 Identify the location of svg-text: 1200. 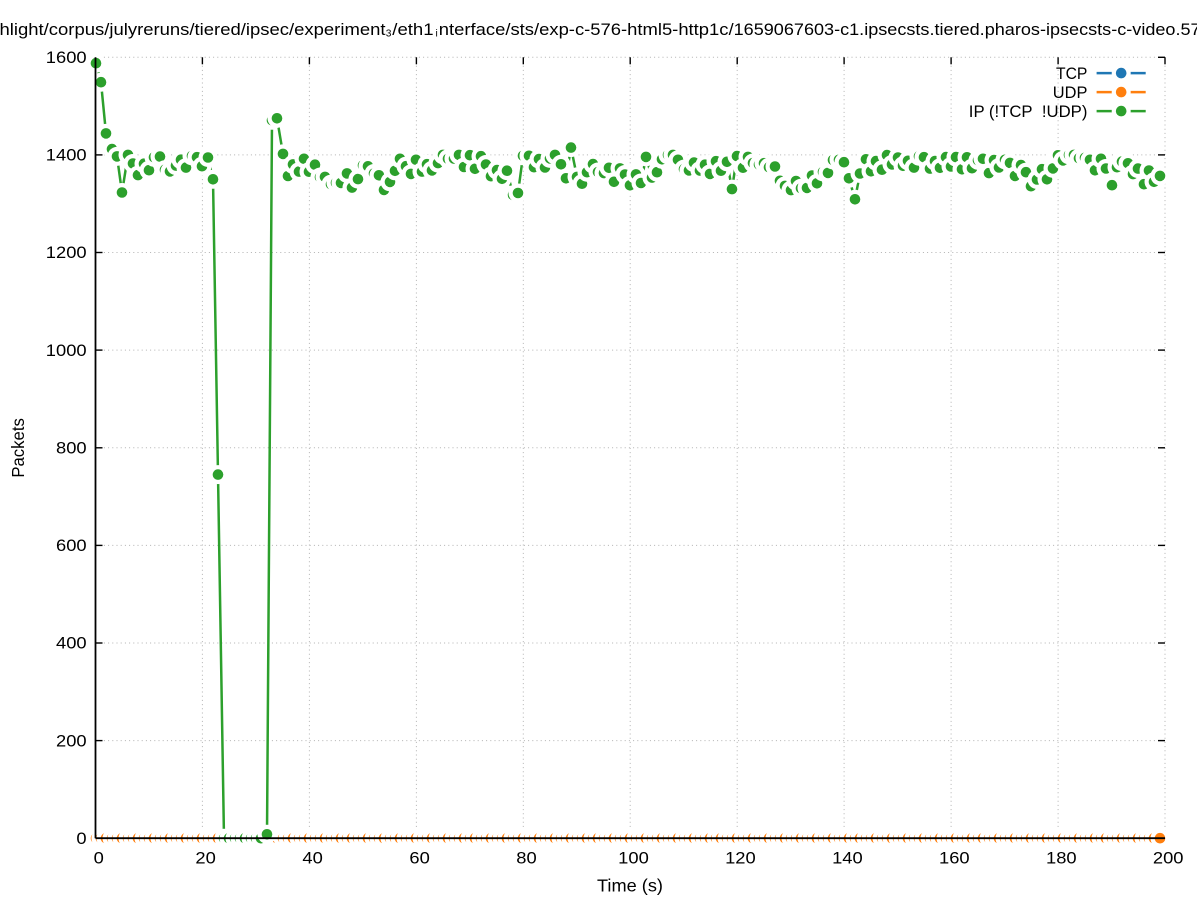
(66, 253).